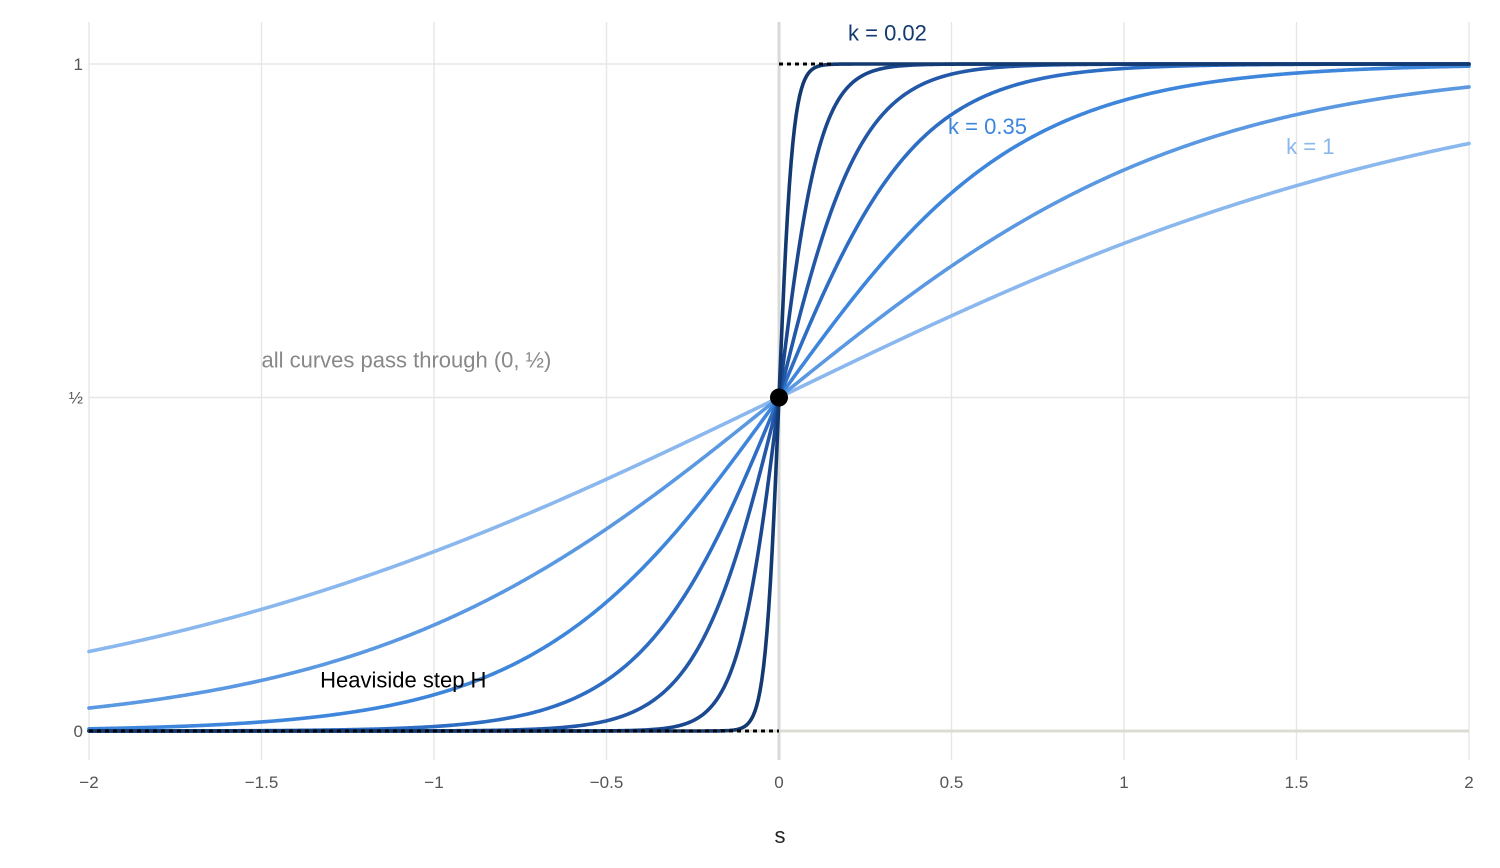  I want to click on x-tick-label: 0.5, so click(952, 782).